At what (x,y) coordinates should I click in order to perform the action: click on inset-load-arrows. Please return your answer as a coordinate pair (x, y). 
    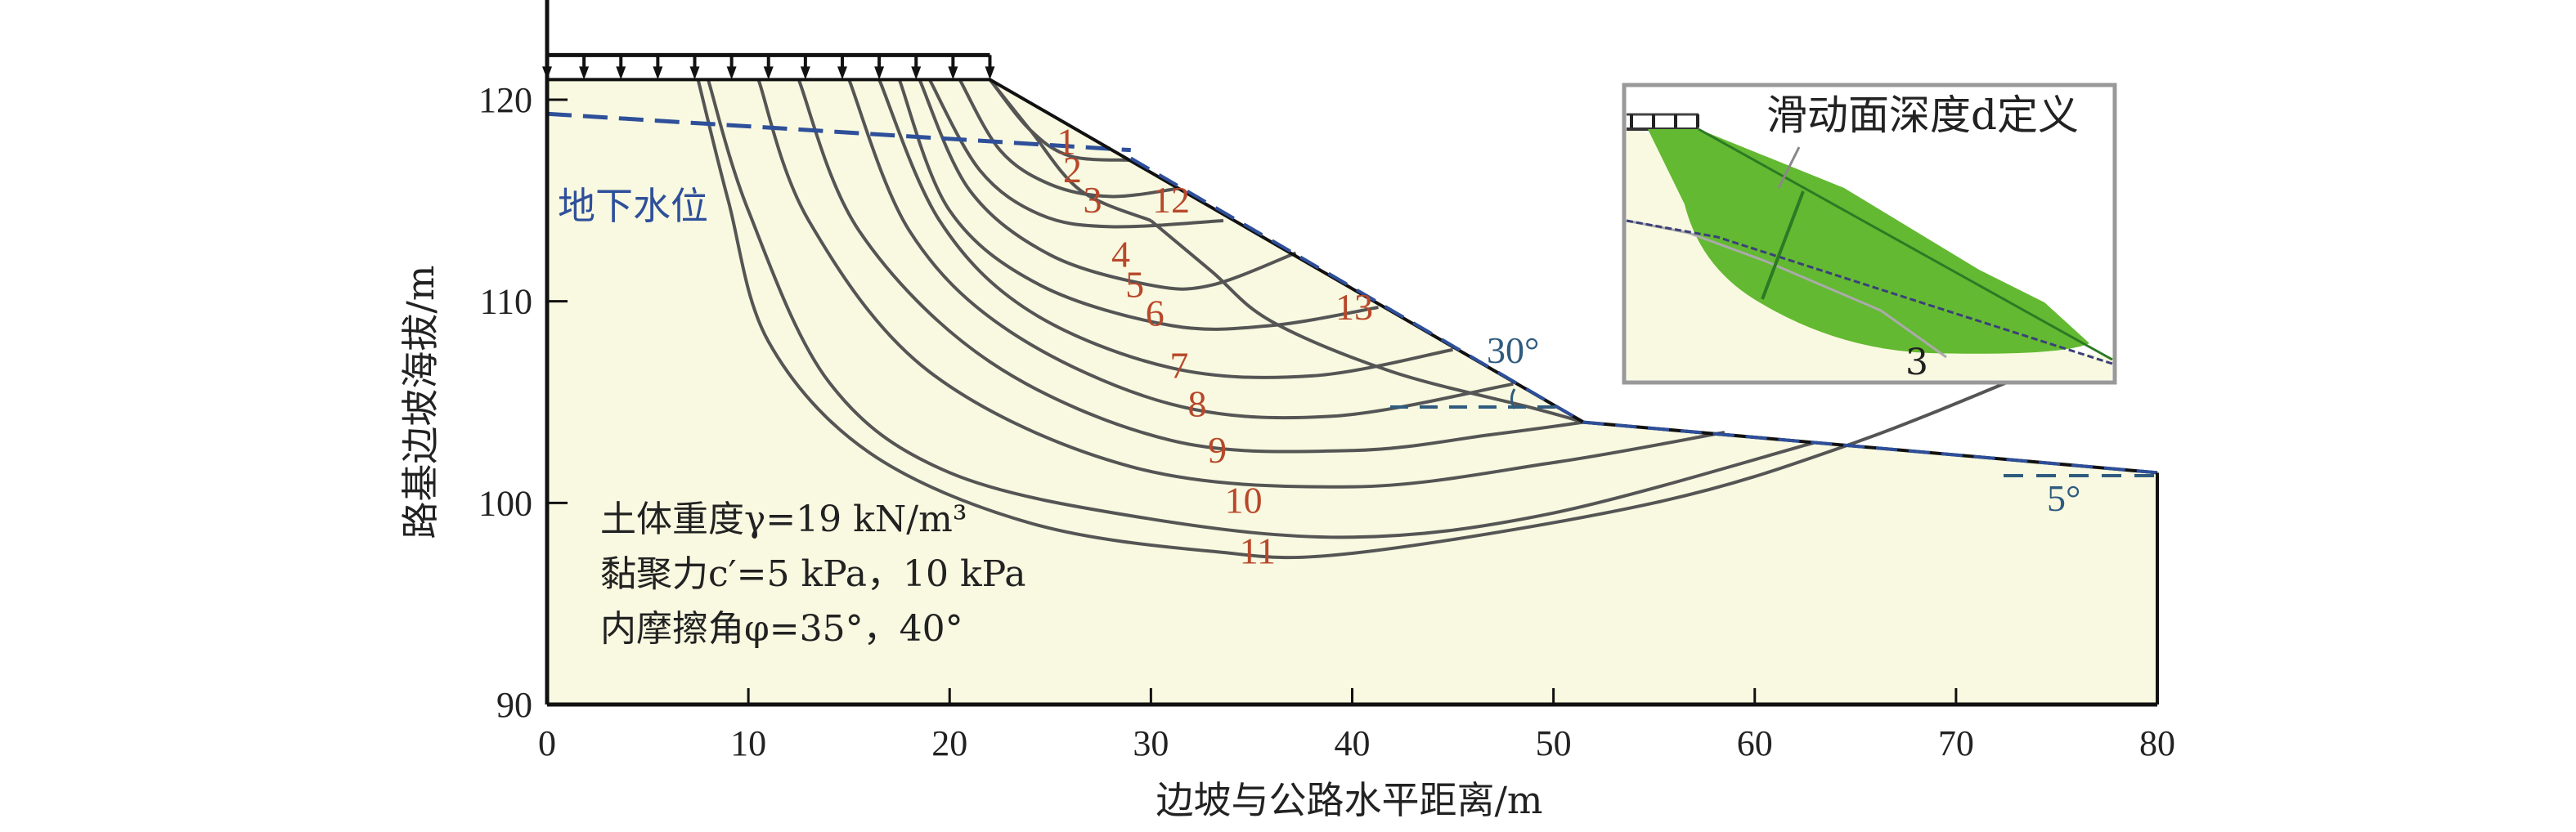
    Looking at the image, I should click on (1663, 120).